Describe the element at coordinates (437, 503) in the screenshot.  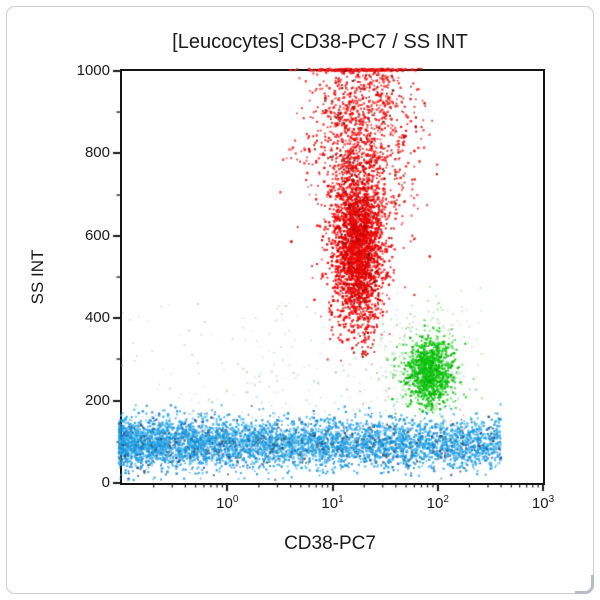
I see `x-tick-label: 102` at that location.